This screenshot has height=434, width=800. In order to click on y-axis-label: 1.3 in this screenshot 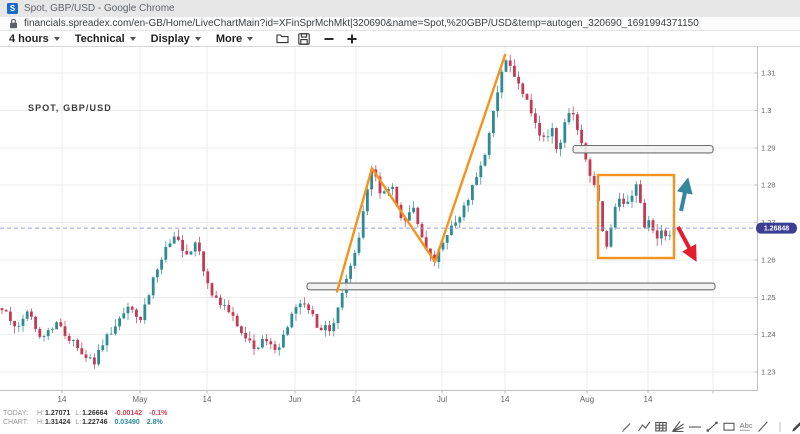, I will do `click(766, 110)`.